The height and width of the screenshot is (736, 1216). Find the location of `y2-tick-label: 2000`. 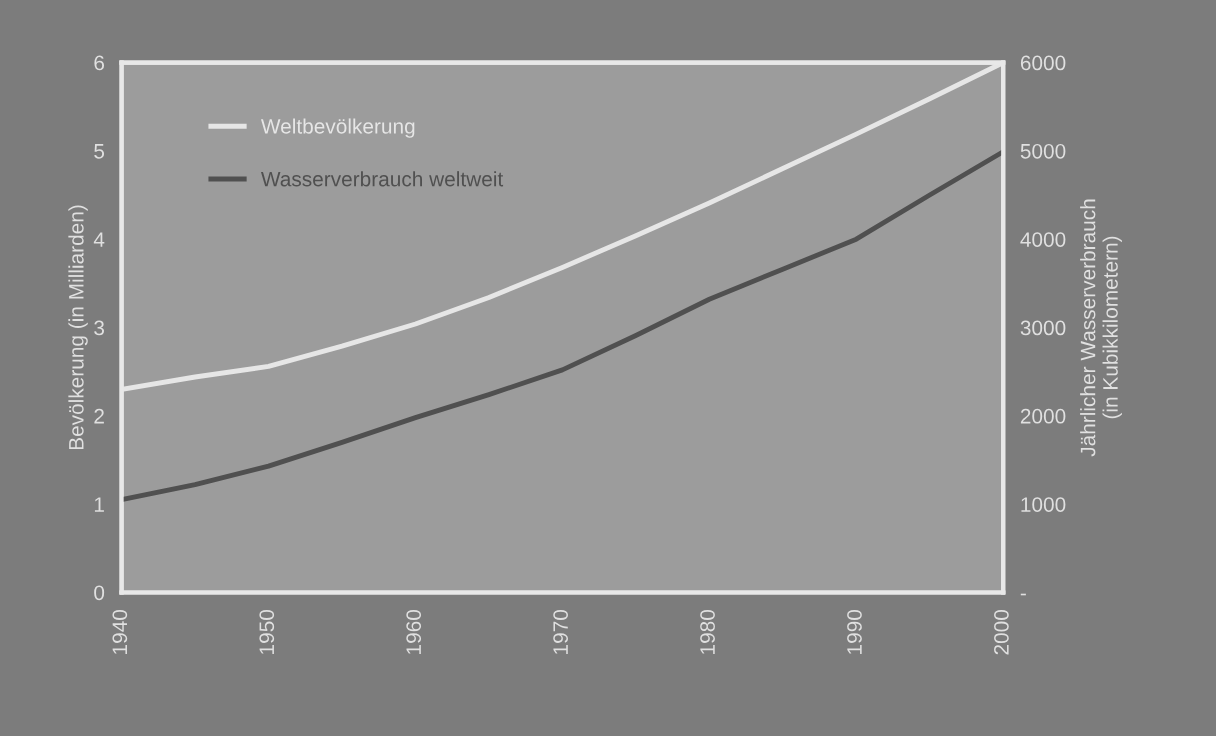

y2-tick-label: 2000 is located at coordinates (1043, 416).